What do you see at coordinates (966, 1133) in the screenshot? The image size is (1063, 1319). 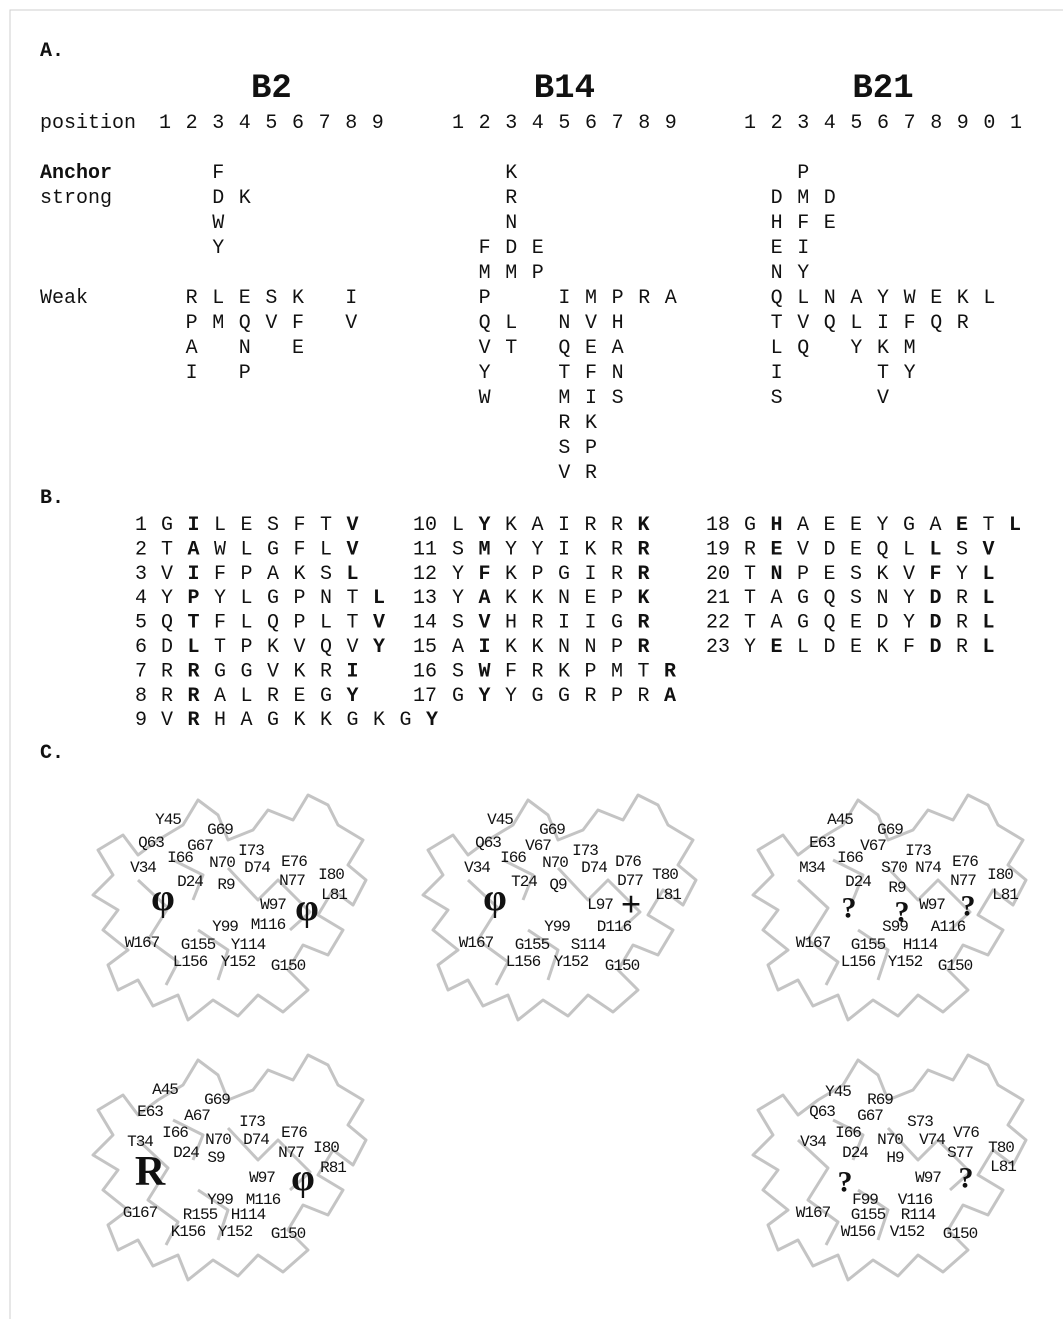 I see `residue-label: V76` at bounding box center [966, 1133].